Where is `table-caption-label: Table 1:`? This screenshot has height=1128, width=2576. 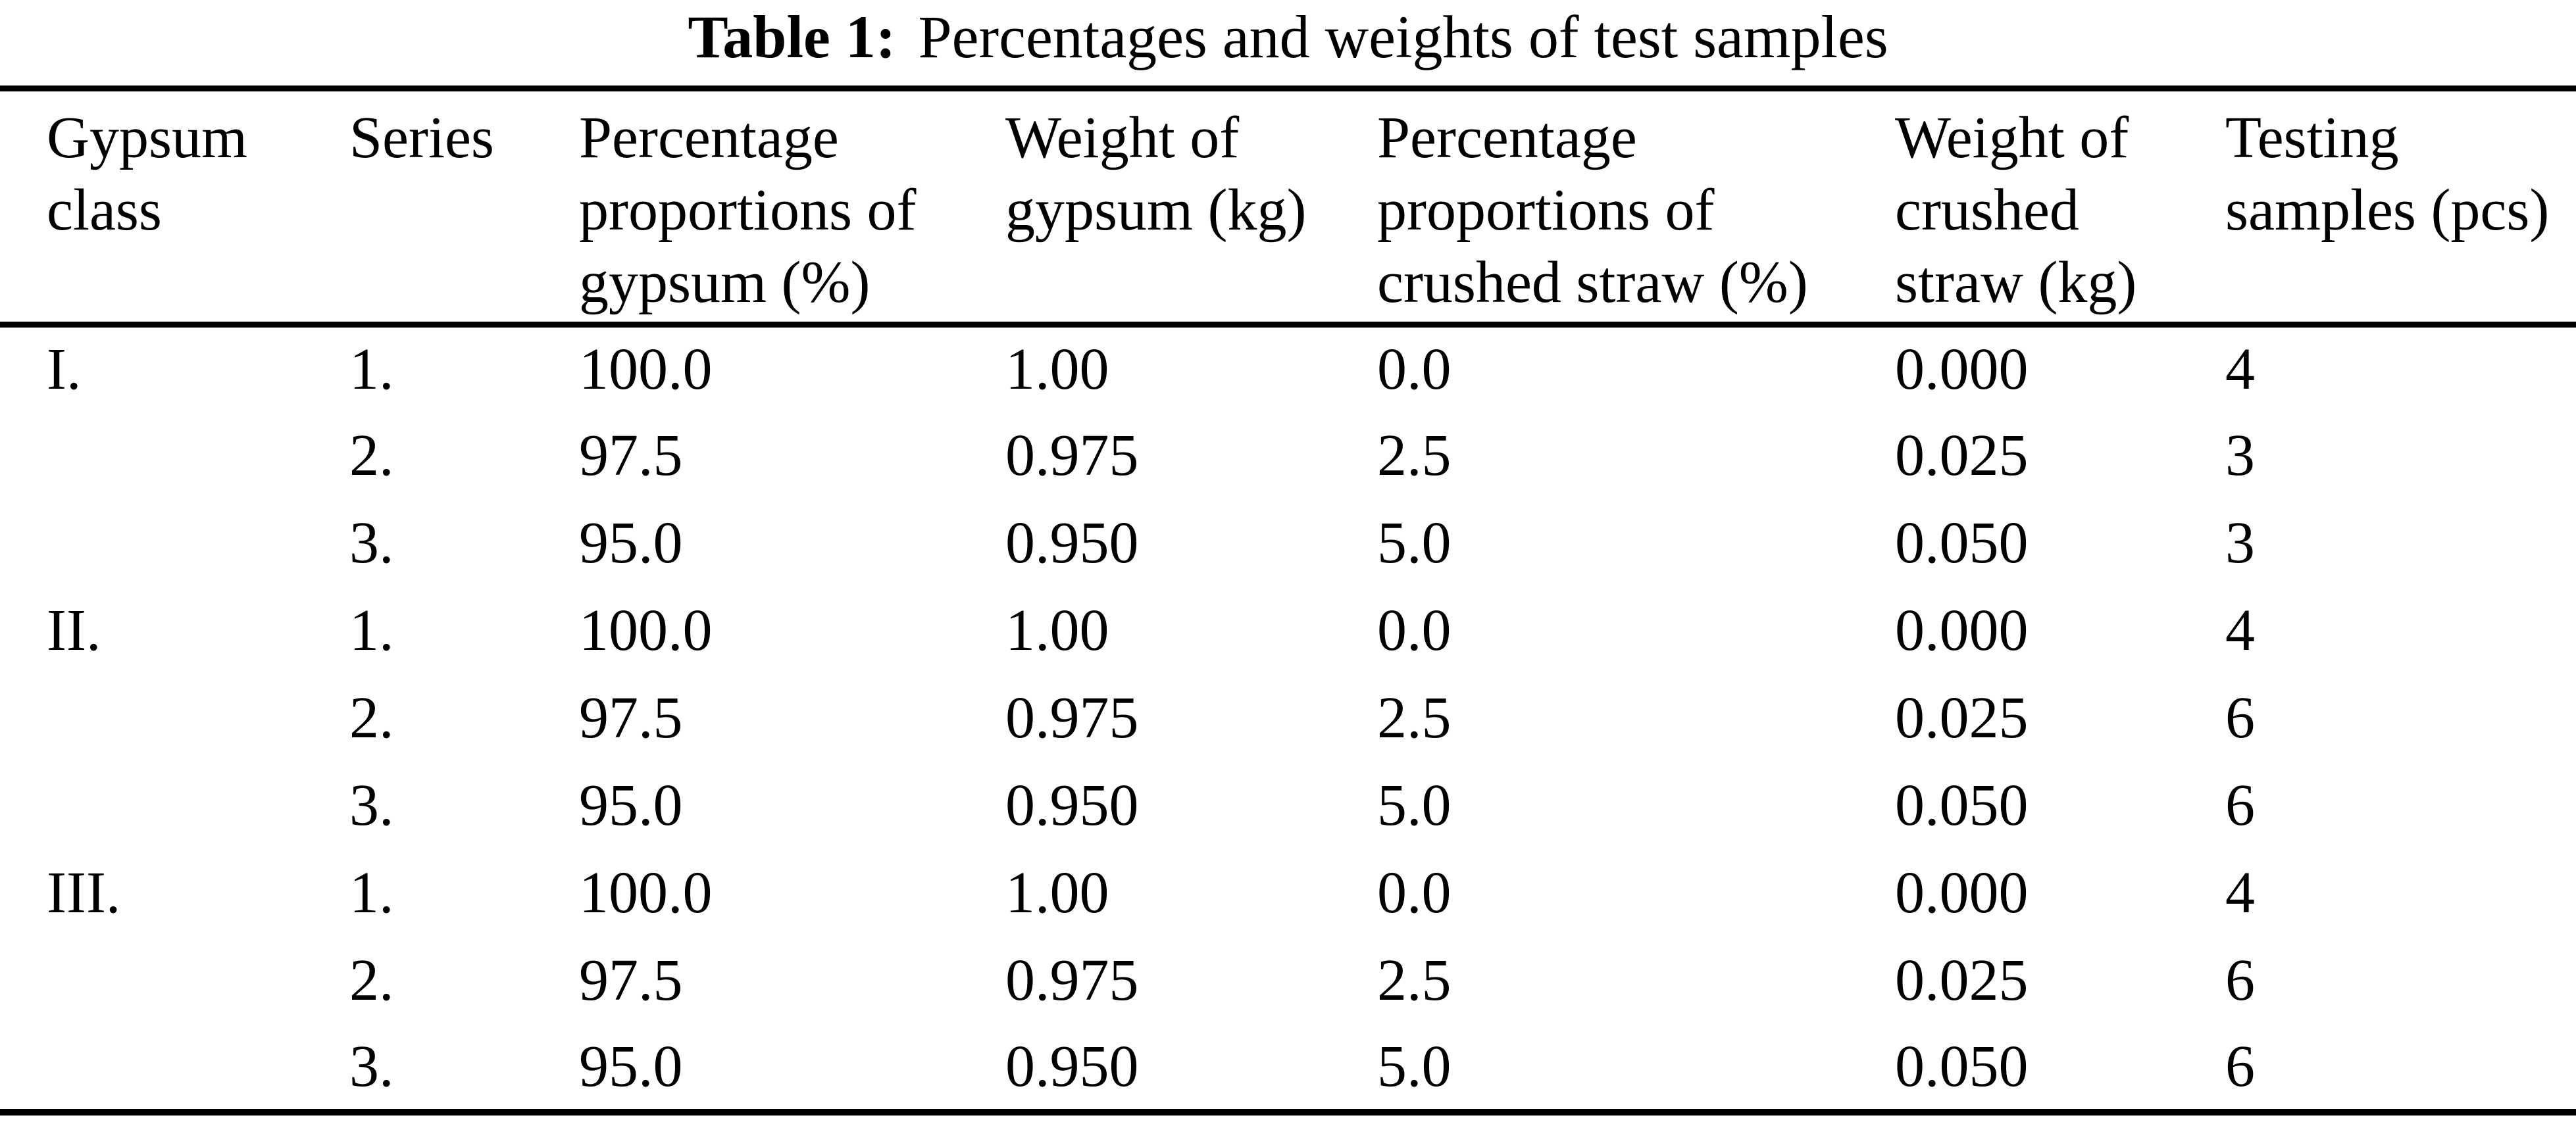
table-caption-label: Table 1: is located at coordinates (792, 36).